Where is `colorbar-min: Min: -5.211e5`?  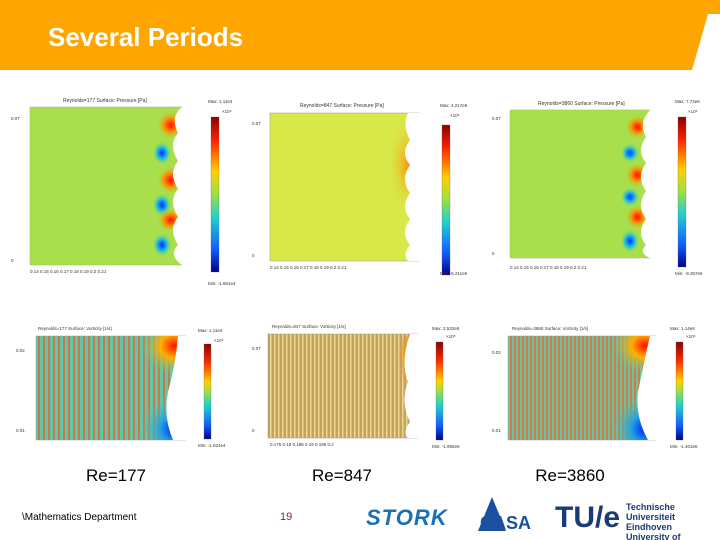
colorbar-min: Min: -5.211e5 is located at coordinates (454, 273).